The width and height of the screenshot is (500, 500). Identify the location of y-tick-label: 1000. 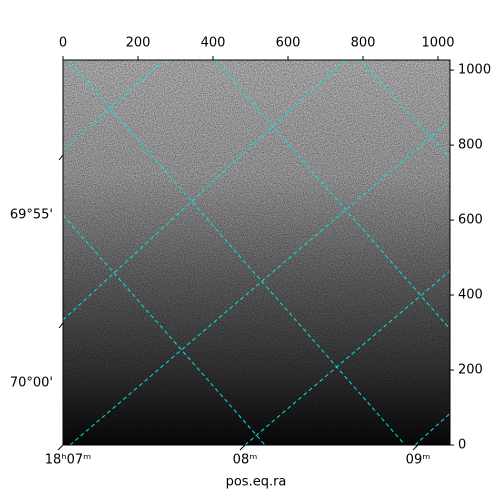
(474, 70).